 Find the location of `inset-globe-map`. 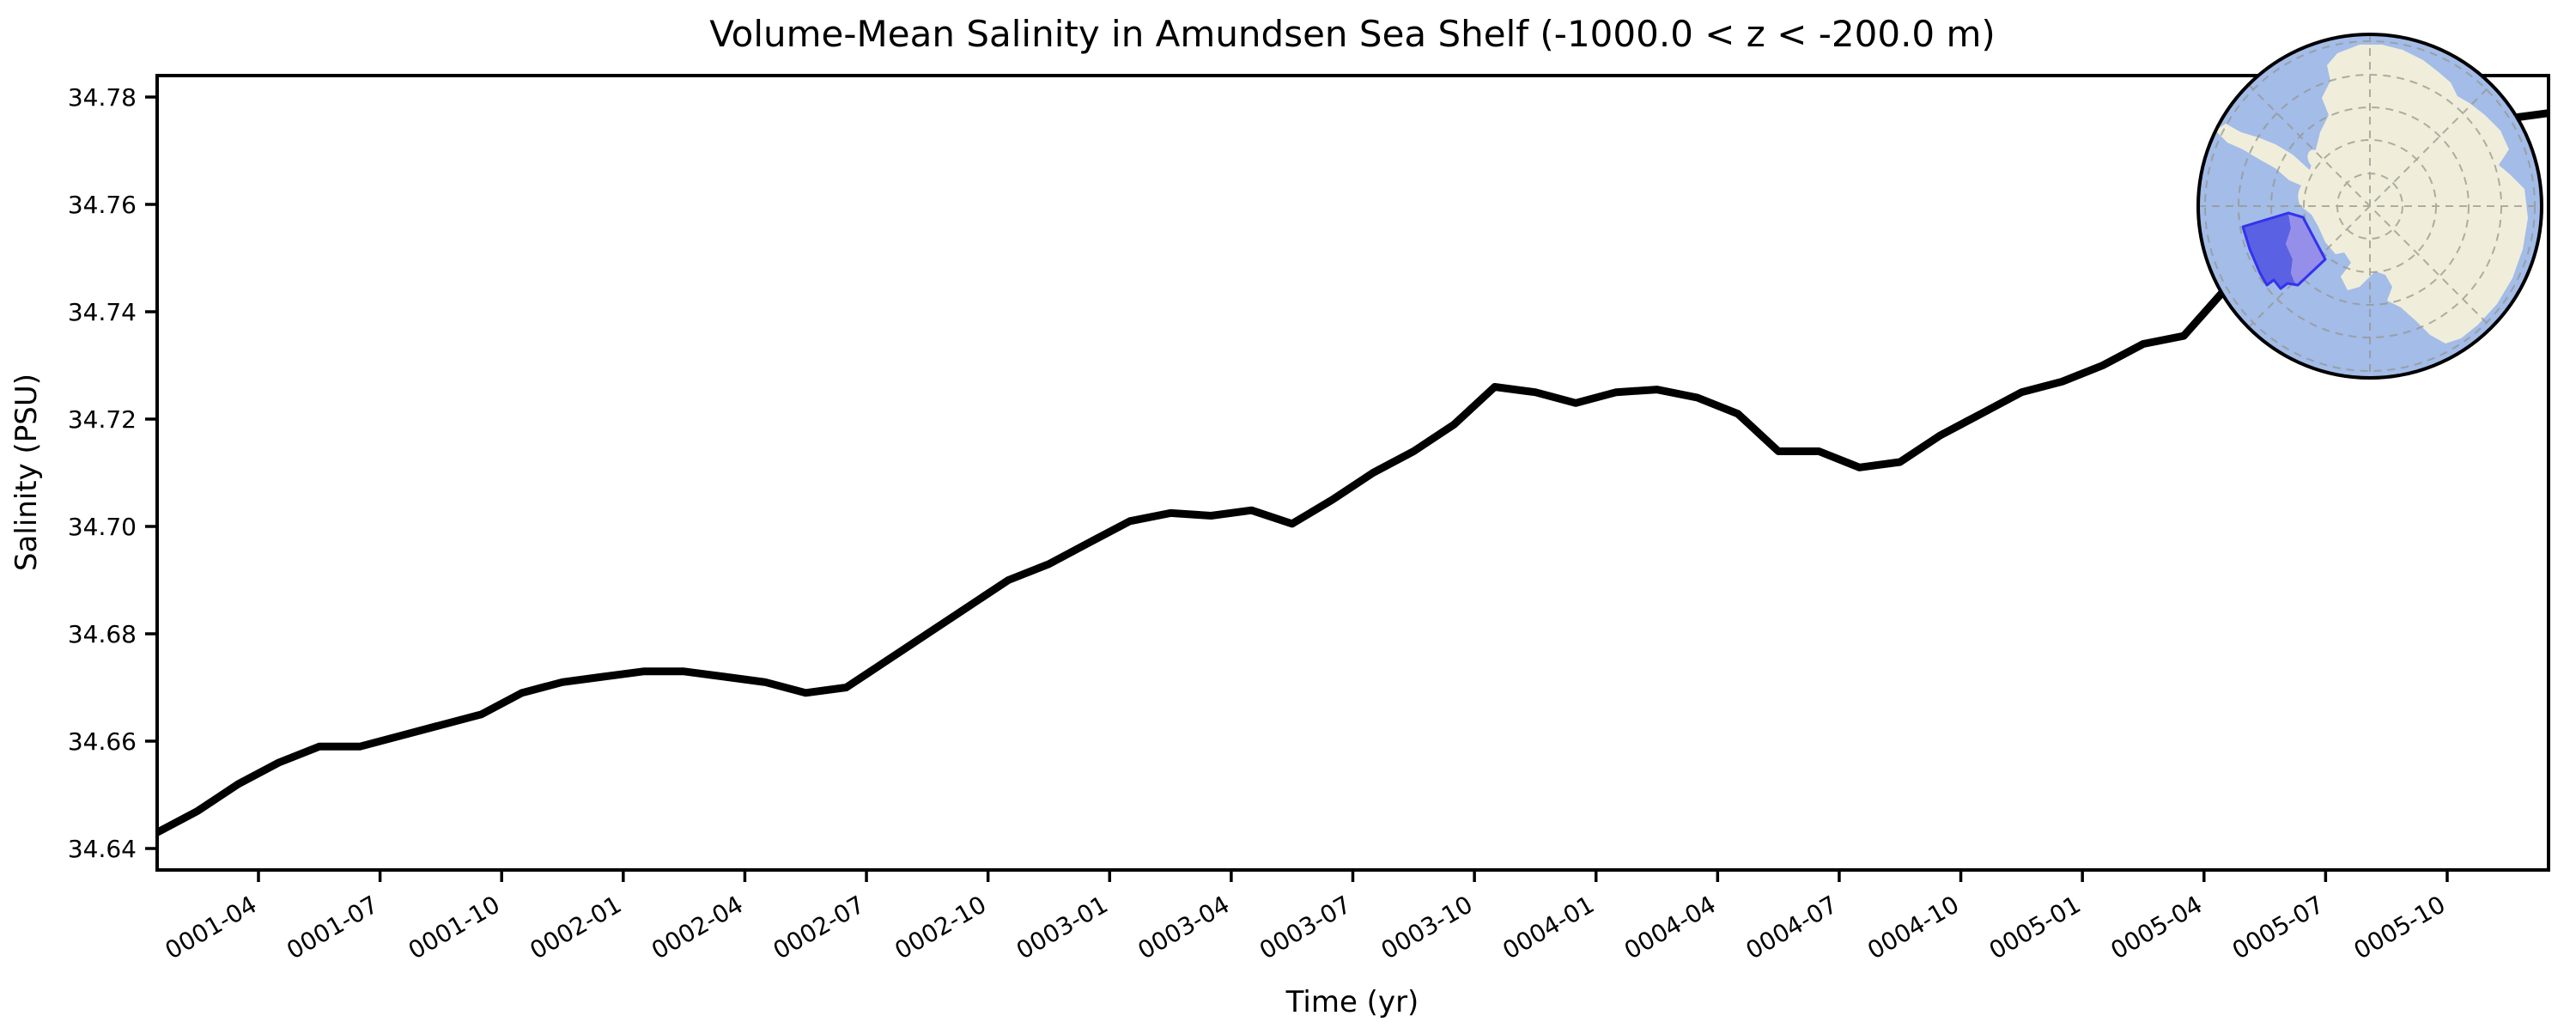

inset-globe-map is located at coordinates (2369, 206).